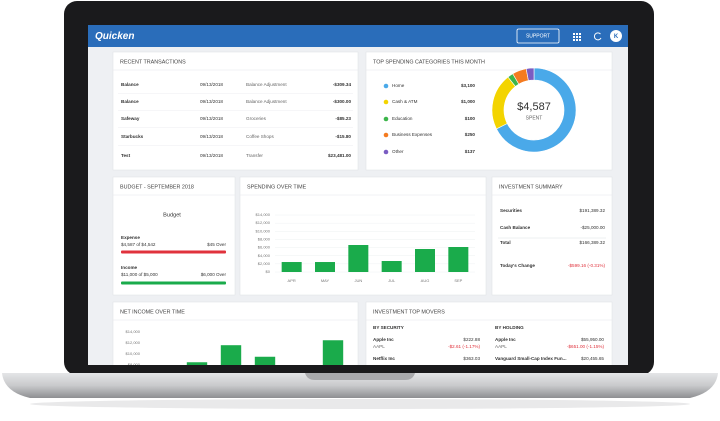 The height and width of the screenshot is (421, 720). What do you see at coordinates (392, 280) in the screenshot?
I see `x-tick-label: JUL` at bounding box center [392, 280].